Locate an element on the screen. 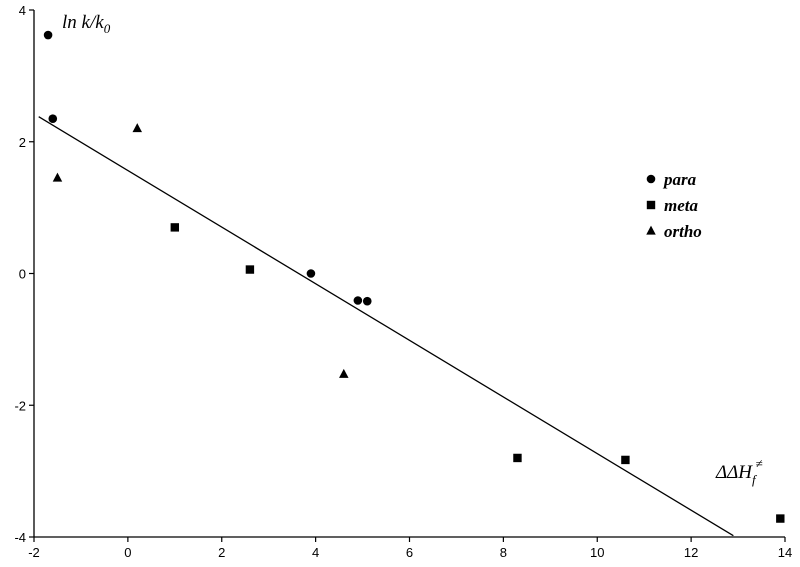 The image size is (800, 567). y-axis-title-main: ln k/k is located at coordinates (83, 22).